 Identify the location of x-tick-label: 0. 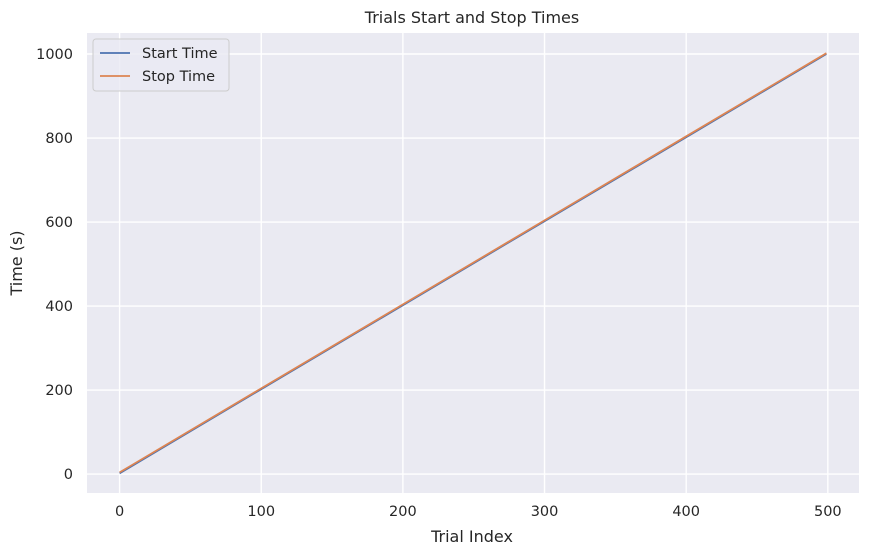
(119, 512).